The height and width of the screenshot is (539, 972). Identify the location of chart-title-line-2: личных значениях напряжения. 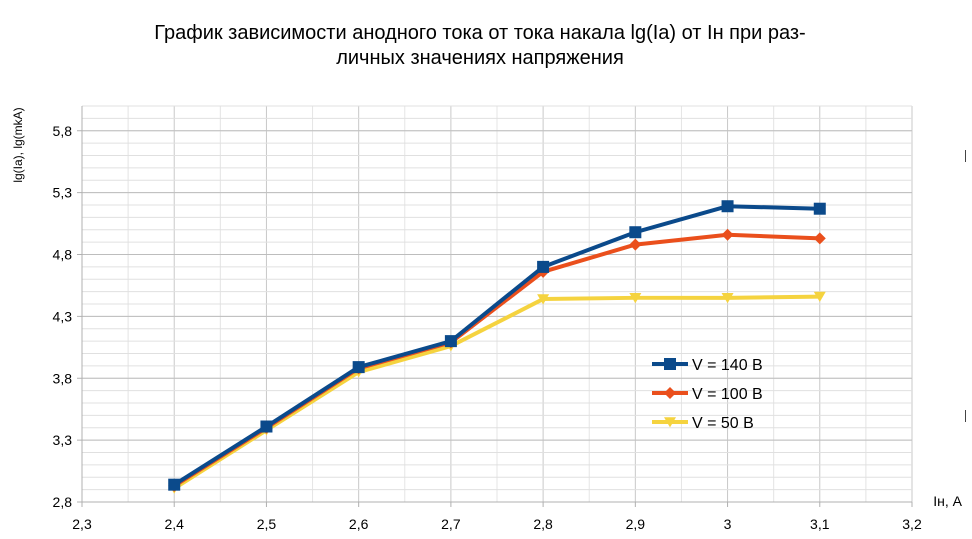
(480, 58).